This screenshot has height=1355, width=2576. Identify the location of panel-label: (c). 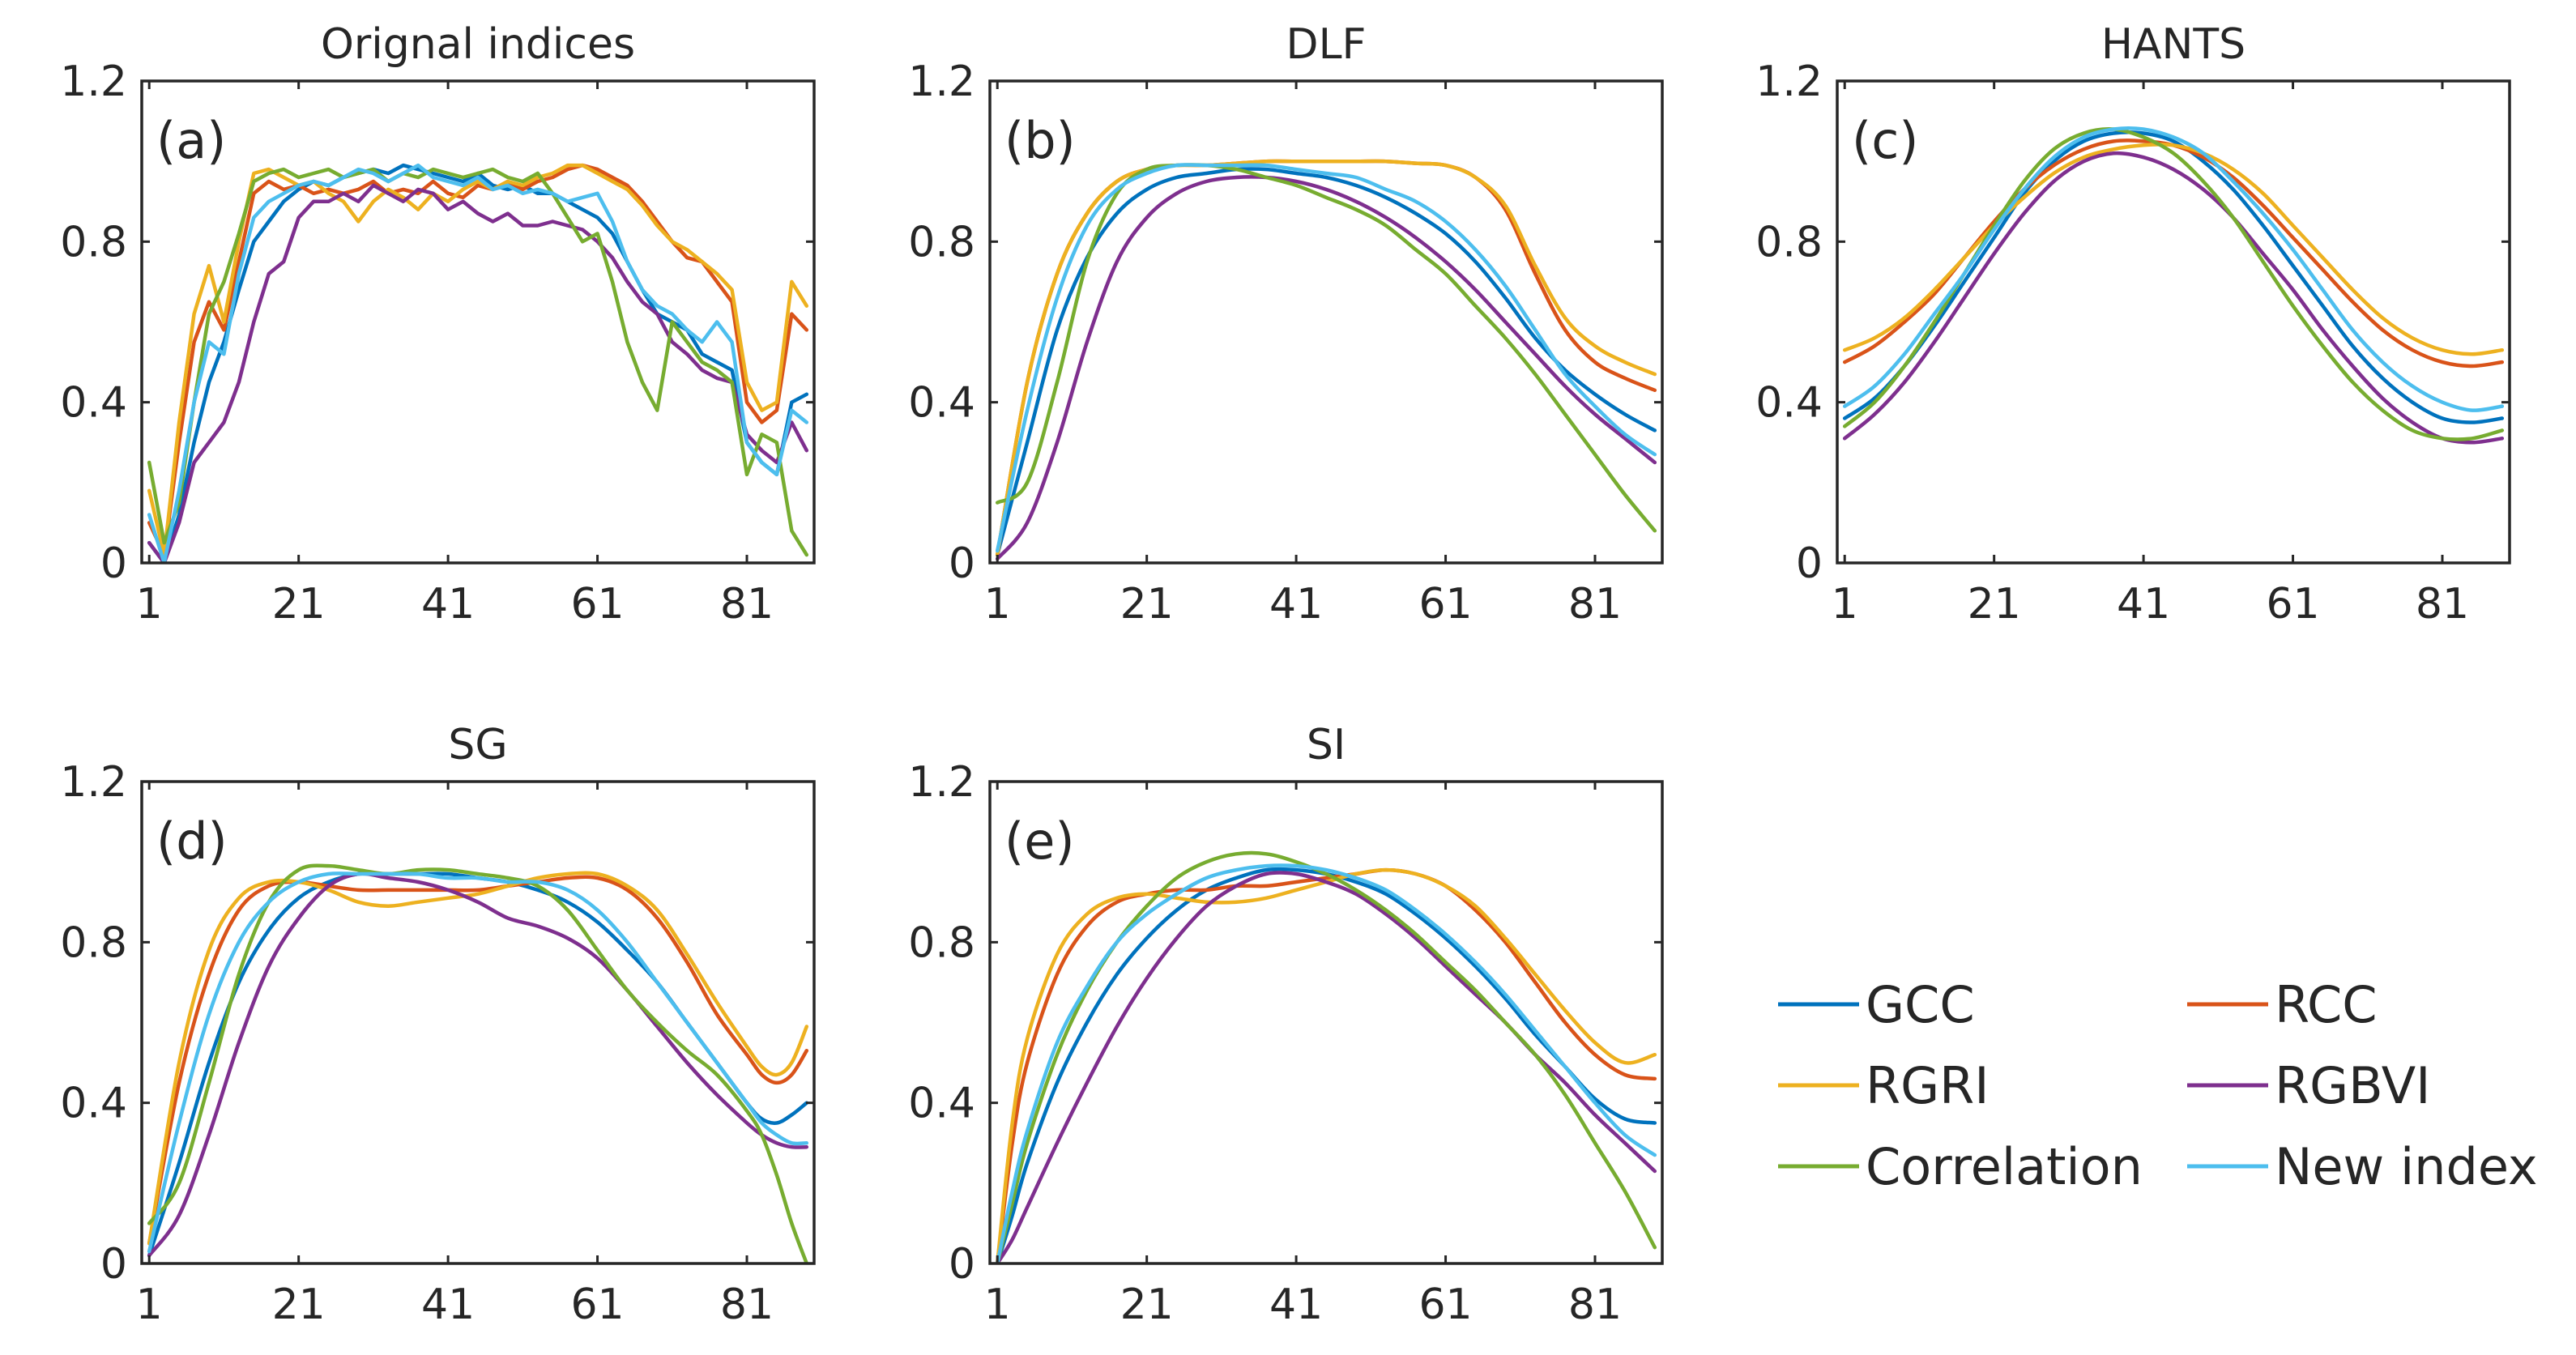
(1885, 140).